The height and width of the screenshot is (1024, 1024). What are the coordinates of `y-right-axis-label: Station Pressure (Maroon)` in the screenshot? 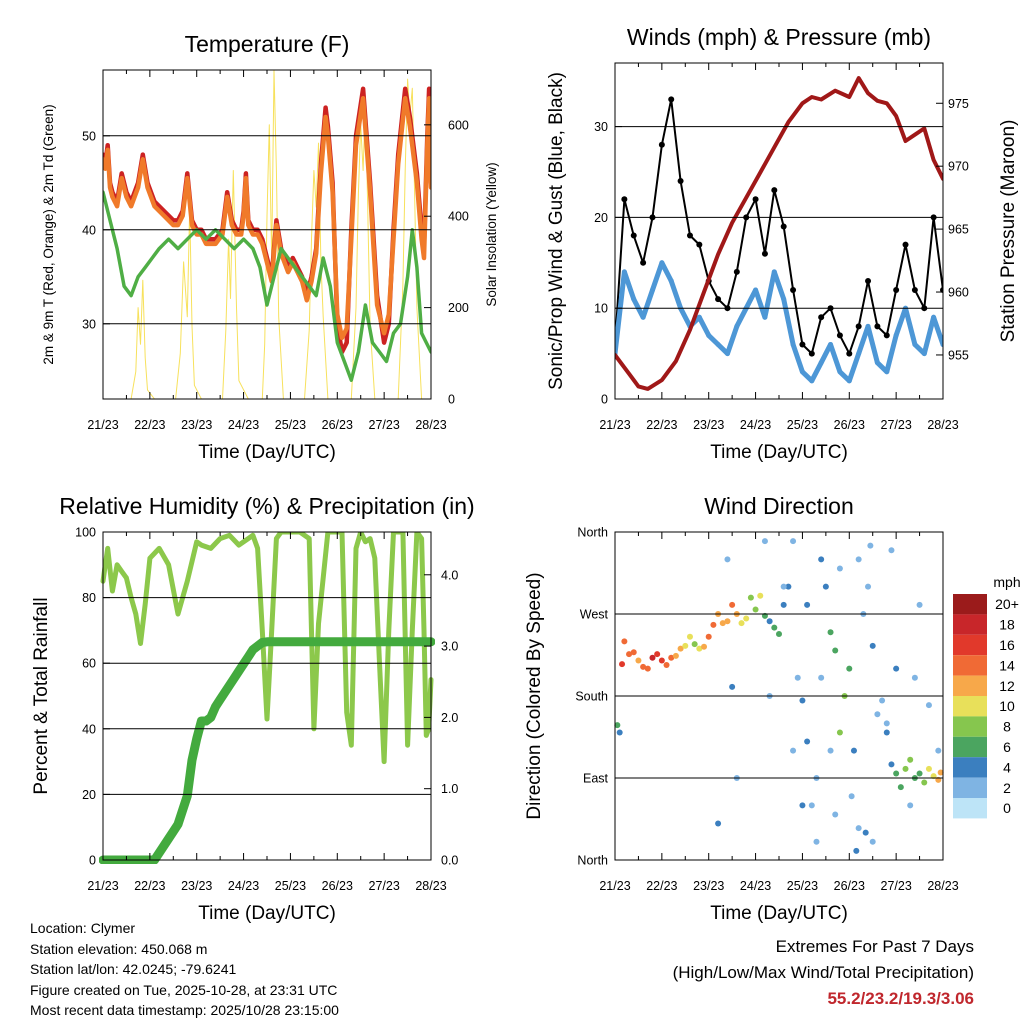 It's located at (1008, 231).